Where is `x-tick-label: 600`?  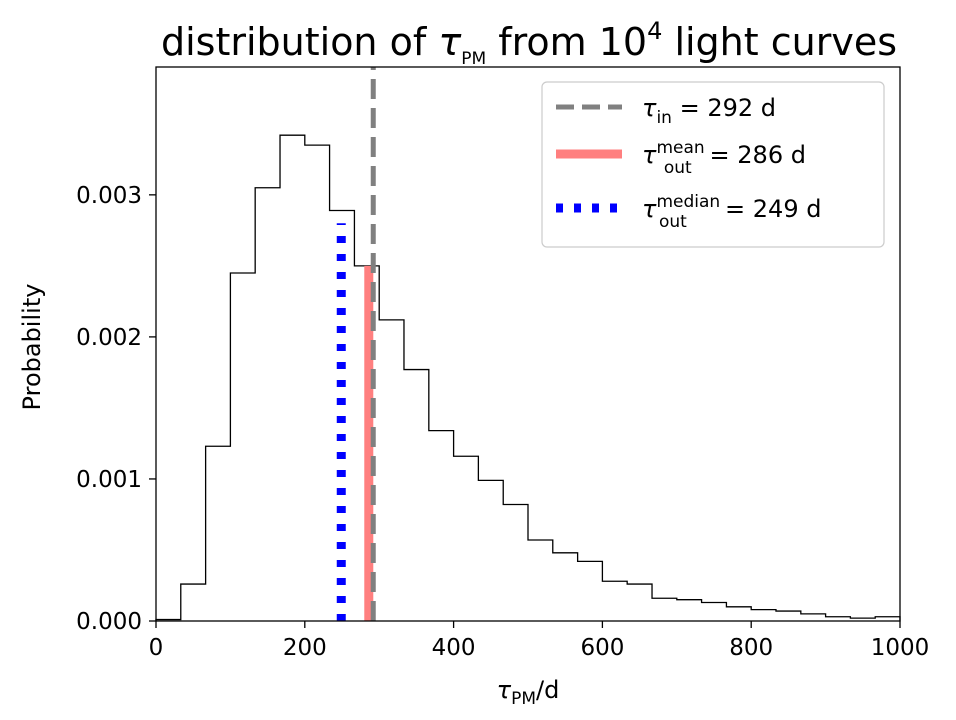 x-tick-label: 600 is located at coordinates (602, 648).